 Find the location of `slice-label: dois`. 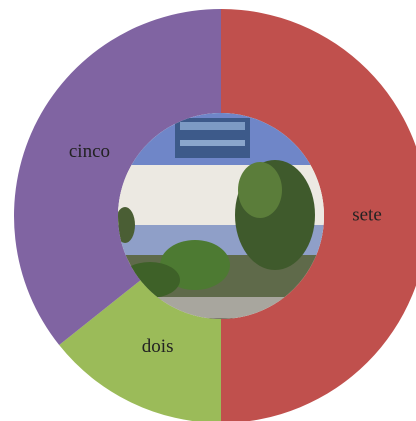

slice-label: dois is located at coordinates (158, 346).